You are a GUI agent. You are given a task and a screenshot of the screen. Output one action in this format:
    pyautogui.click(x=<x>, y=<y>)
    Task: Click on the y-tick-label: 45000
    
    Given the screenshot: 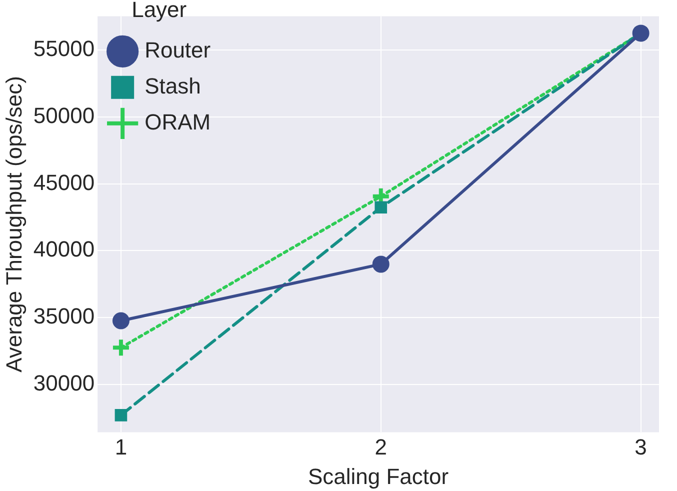 What is the action you would take?
    pyautogui.click(x=64, y=182)
    